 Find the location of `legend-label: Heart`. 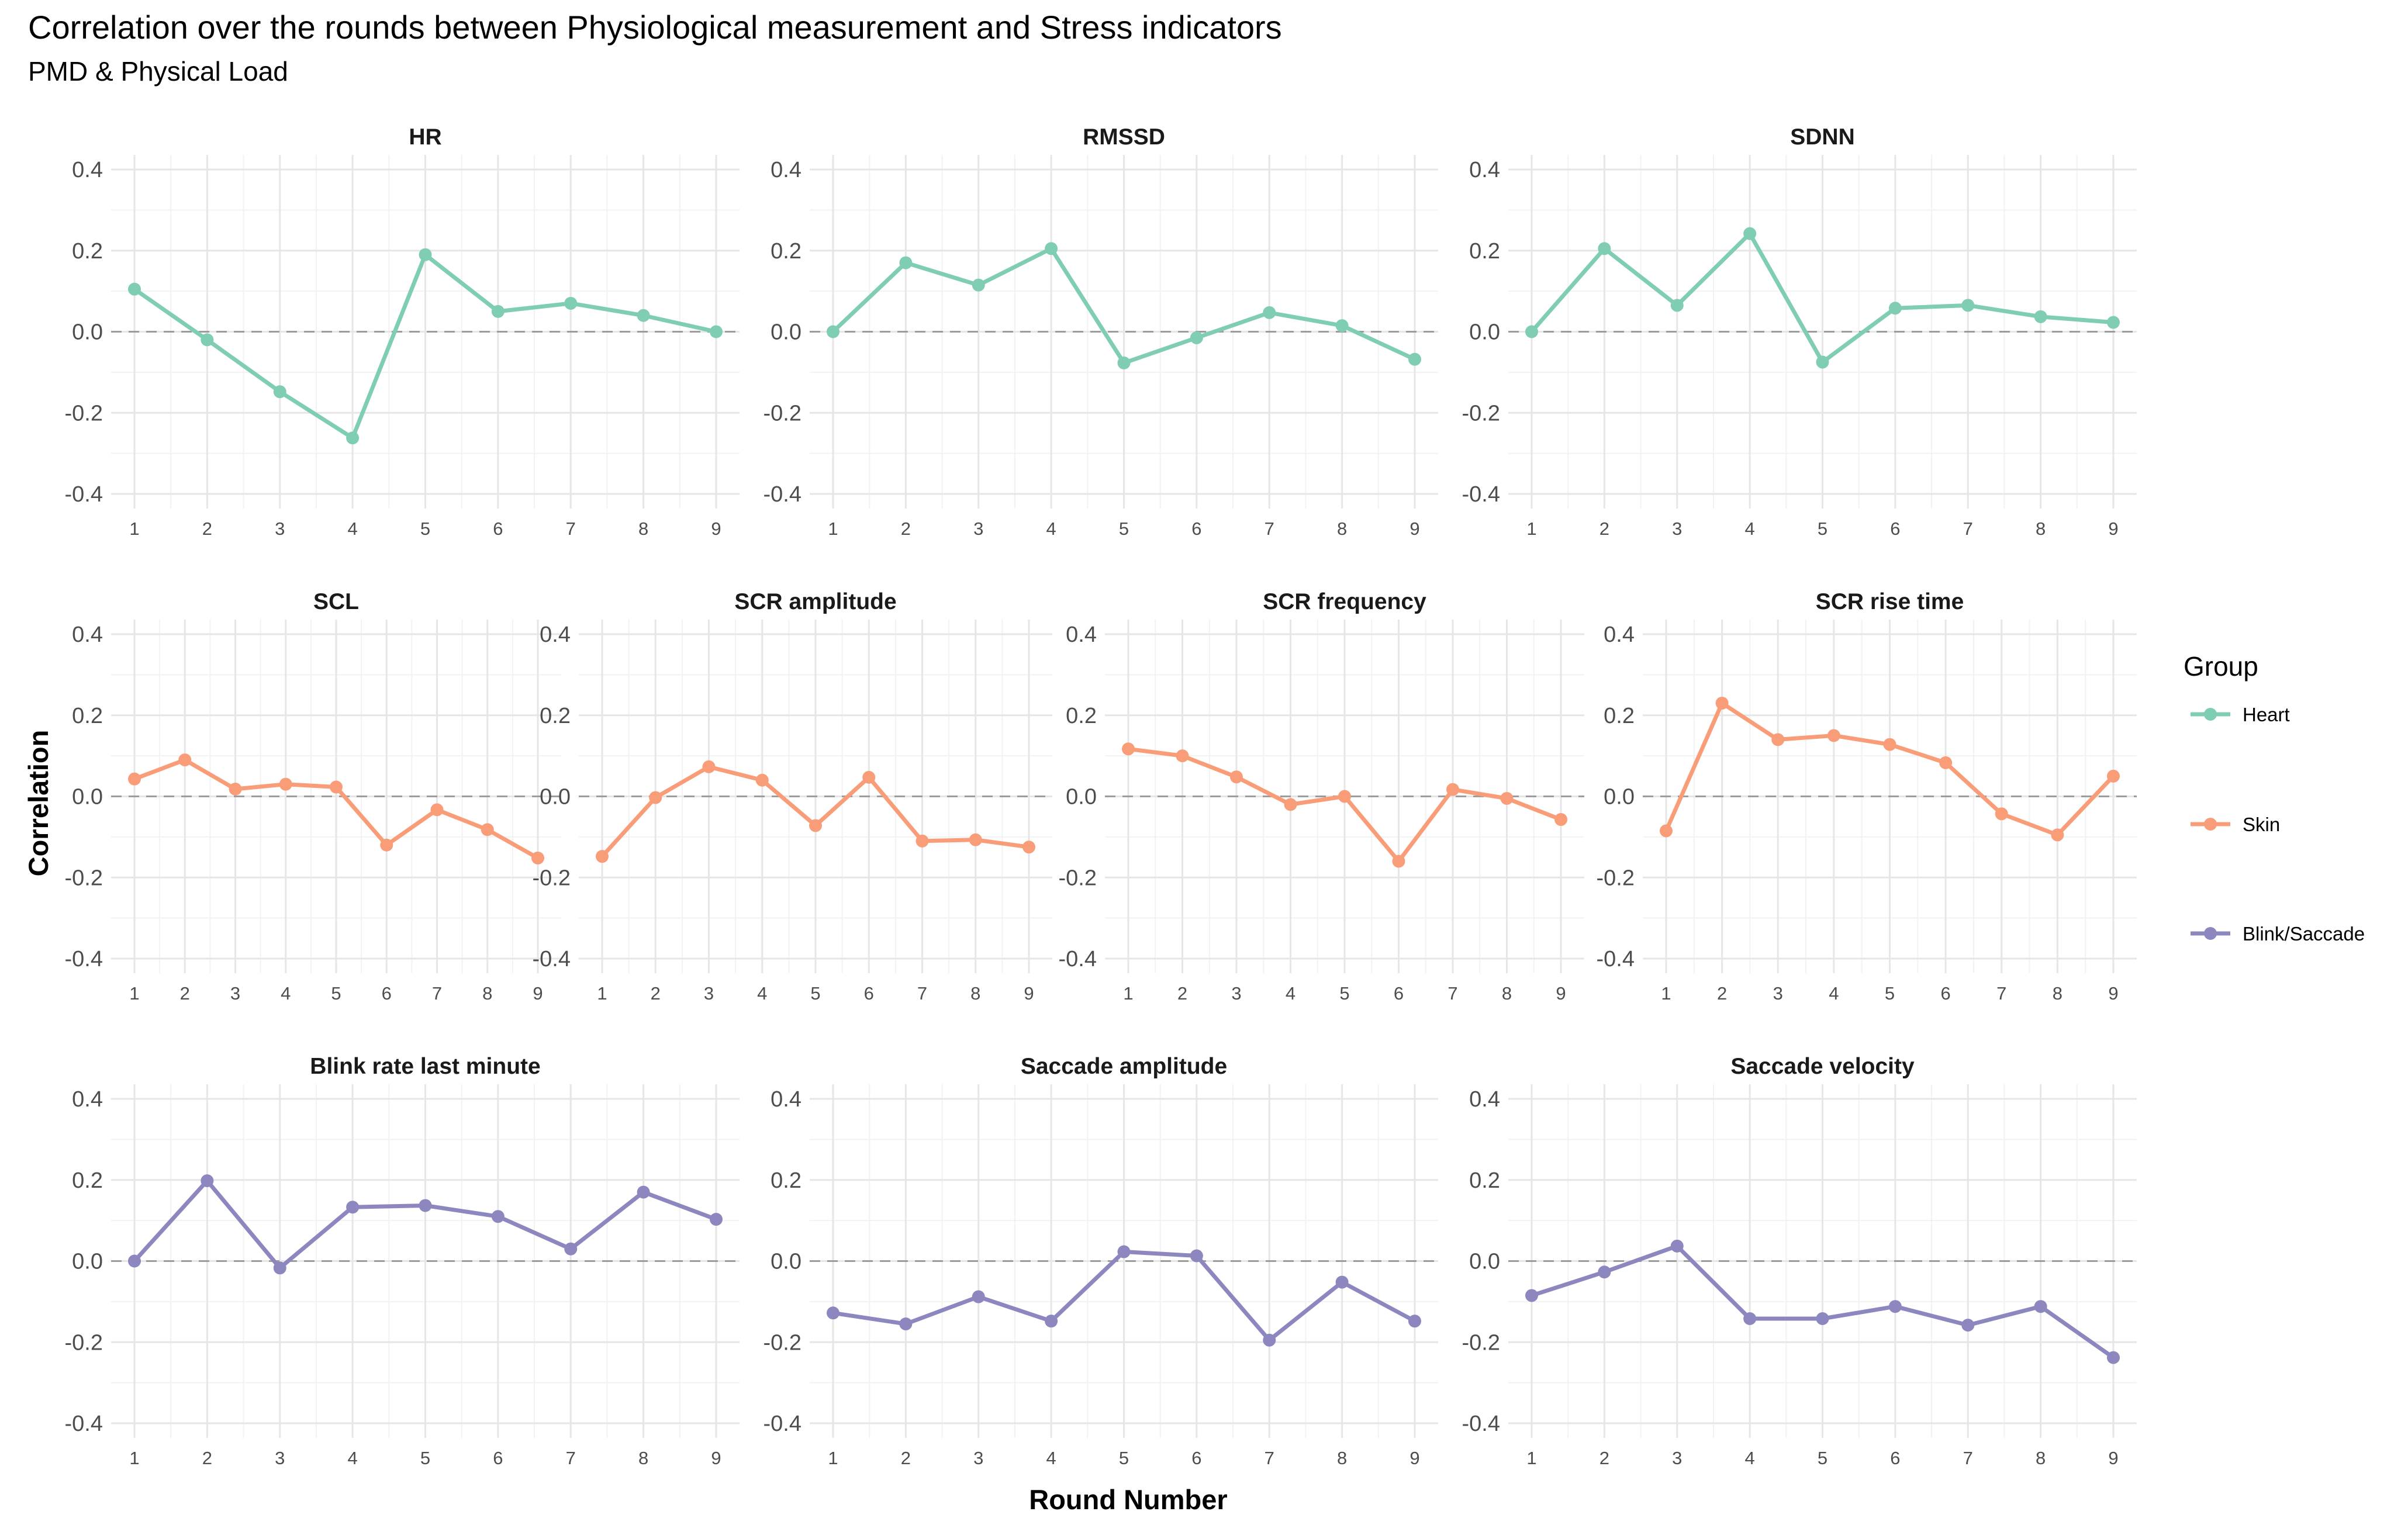

legend-label: Heart is located at coordinates (2266, 715).